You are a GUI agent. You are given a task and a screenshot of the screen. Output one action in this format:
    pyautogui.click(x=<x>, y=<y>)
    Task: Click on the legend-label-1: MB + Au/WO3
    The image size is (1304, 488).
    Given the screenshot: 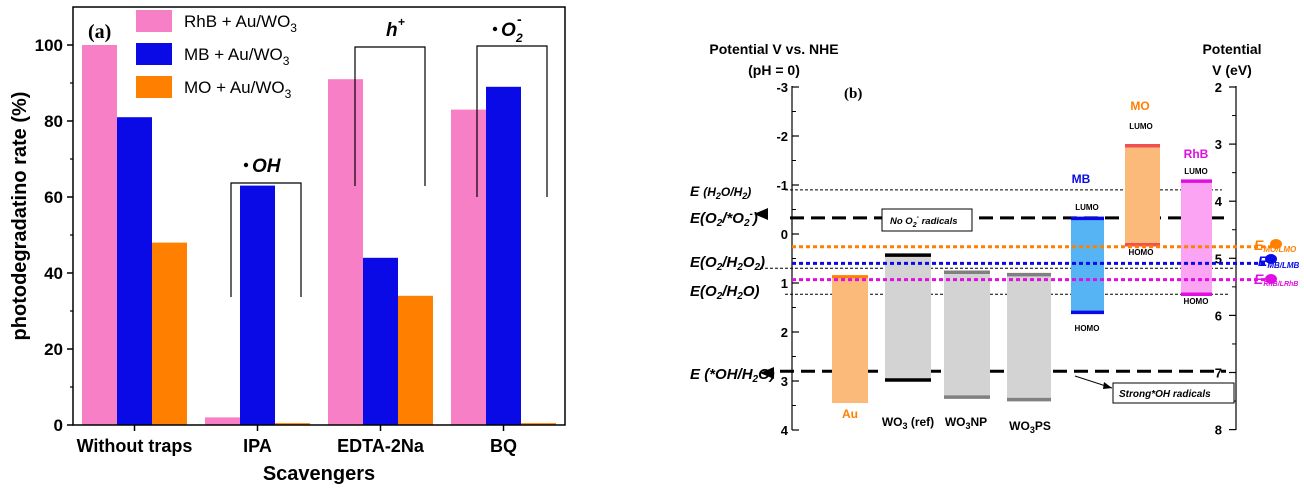 What is the action you would take?
    pyautogui.click(x=237, y=56)
    